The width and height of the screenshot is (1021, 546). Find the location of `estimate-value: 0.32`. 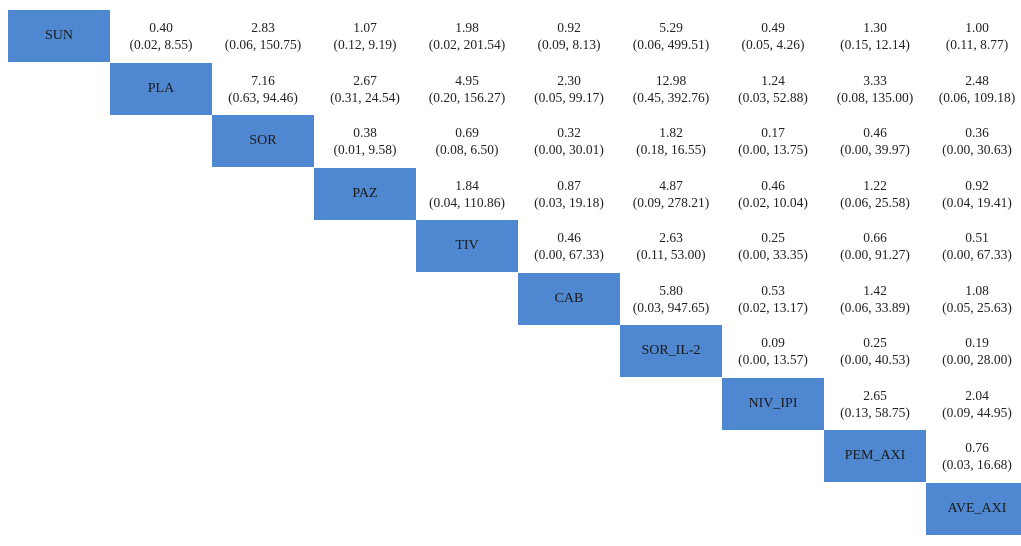

estimate-value: 0.32 is located at coordinates (569, 132).